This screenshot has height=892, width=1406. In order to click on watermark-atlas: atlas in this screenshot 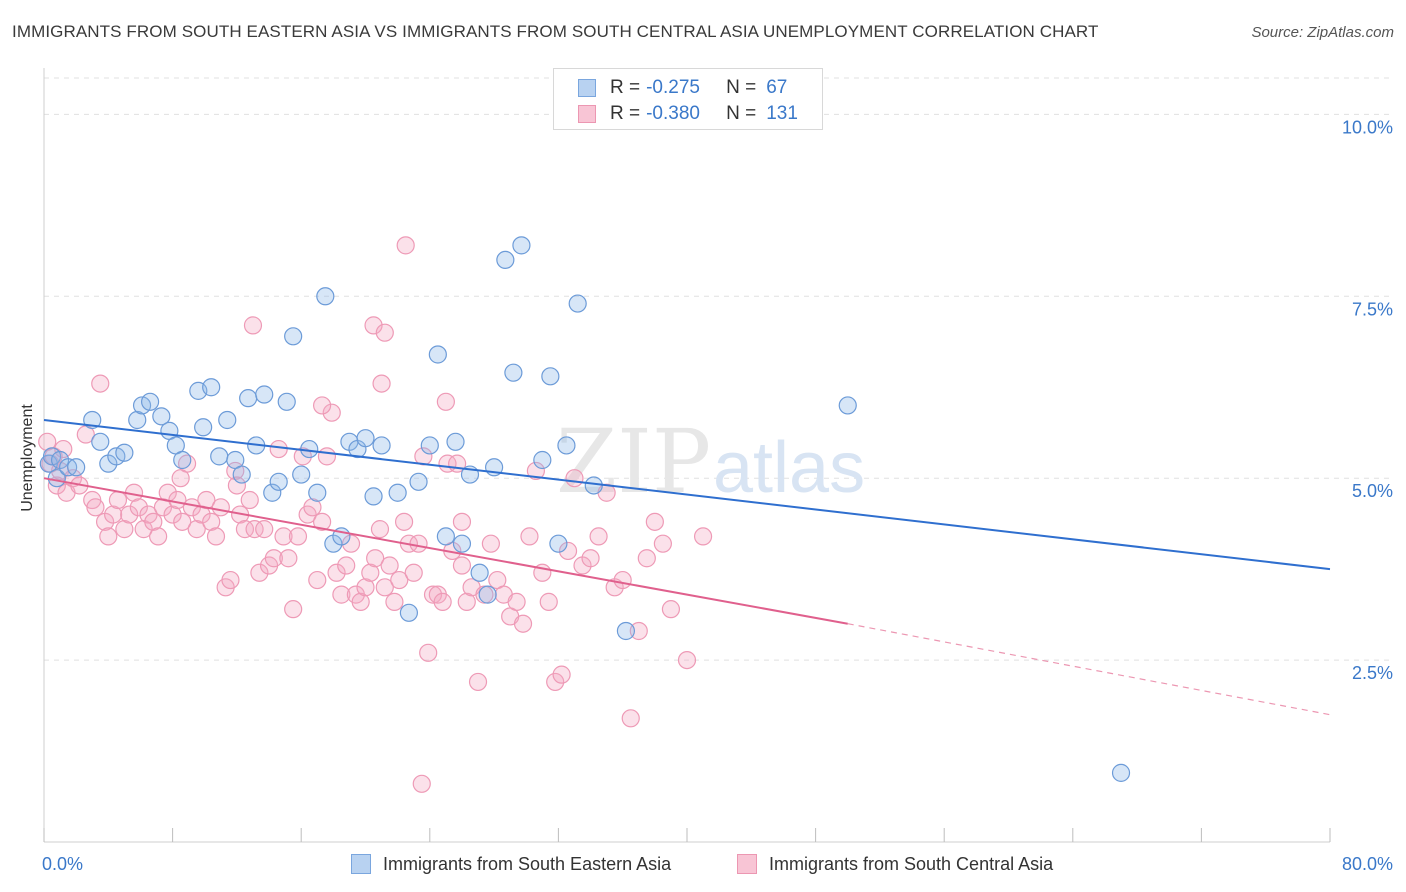, I will do `click(789, 468)`.